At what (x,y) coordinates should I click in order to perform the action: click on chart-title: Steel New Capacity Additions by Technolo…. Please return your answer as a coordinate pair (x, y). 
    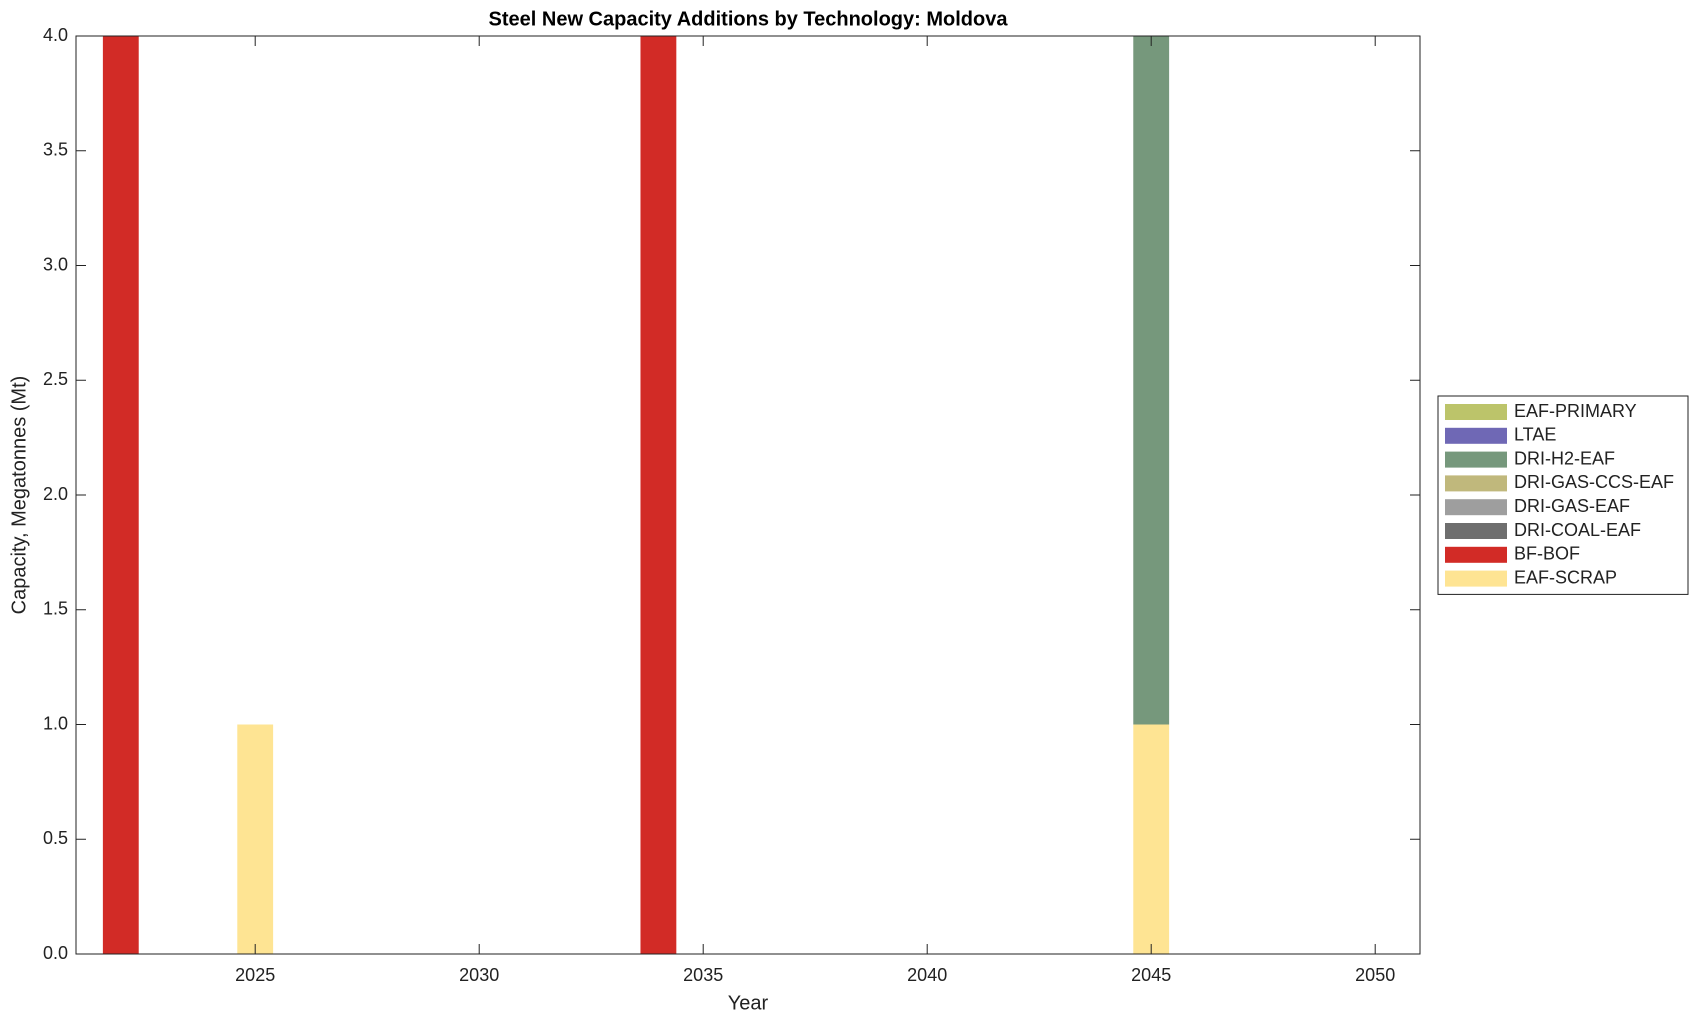
    Looking at the image, I should click on (749, 19).